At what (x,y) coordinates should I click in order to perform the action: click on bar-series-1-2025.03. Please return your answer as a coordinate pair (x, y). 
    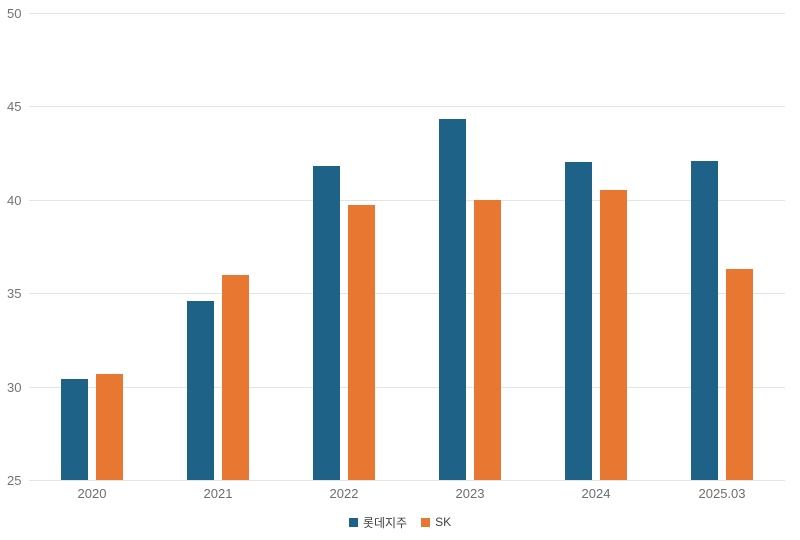
    Looking at the image, I should click on (739, 374).